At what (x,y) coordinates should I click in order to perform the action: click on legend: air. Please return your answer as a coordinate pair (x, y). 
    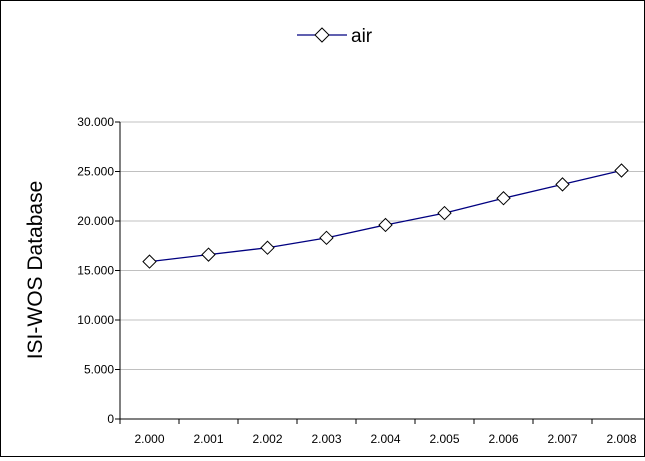
    Looking at the image, I should click on (335, 36).